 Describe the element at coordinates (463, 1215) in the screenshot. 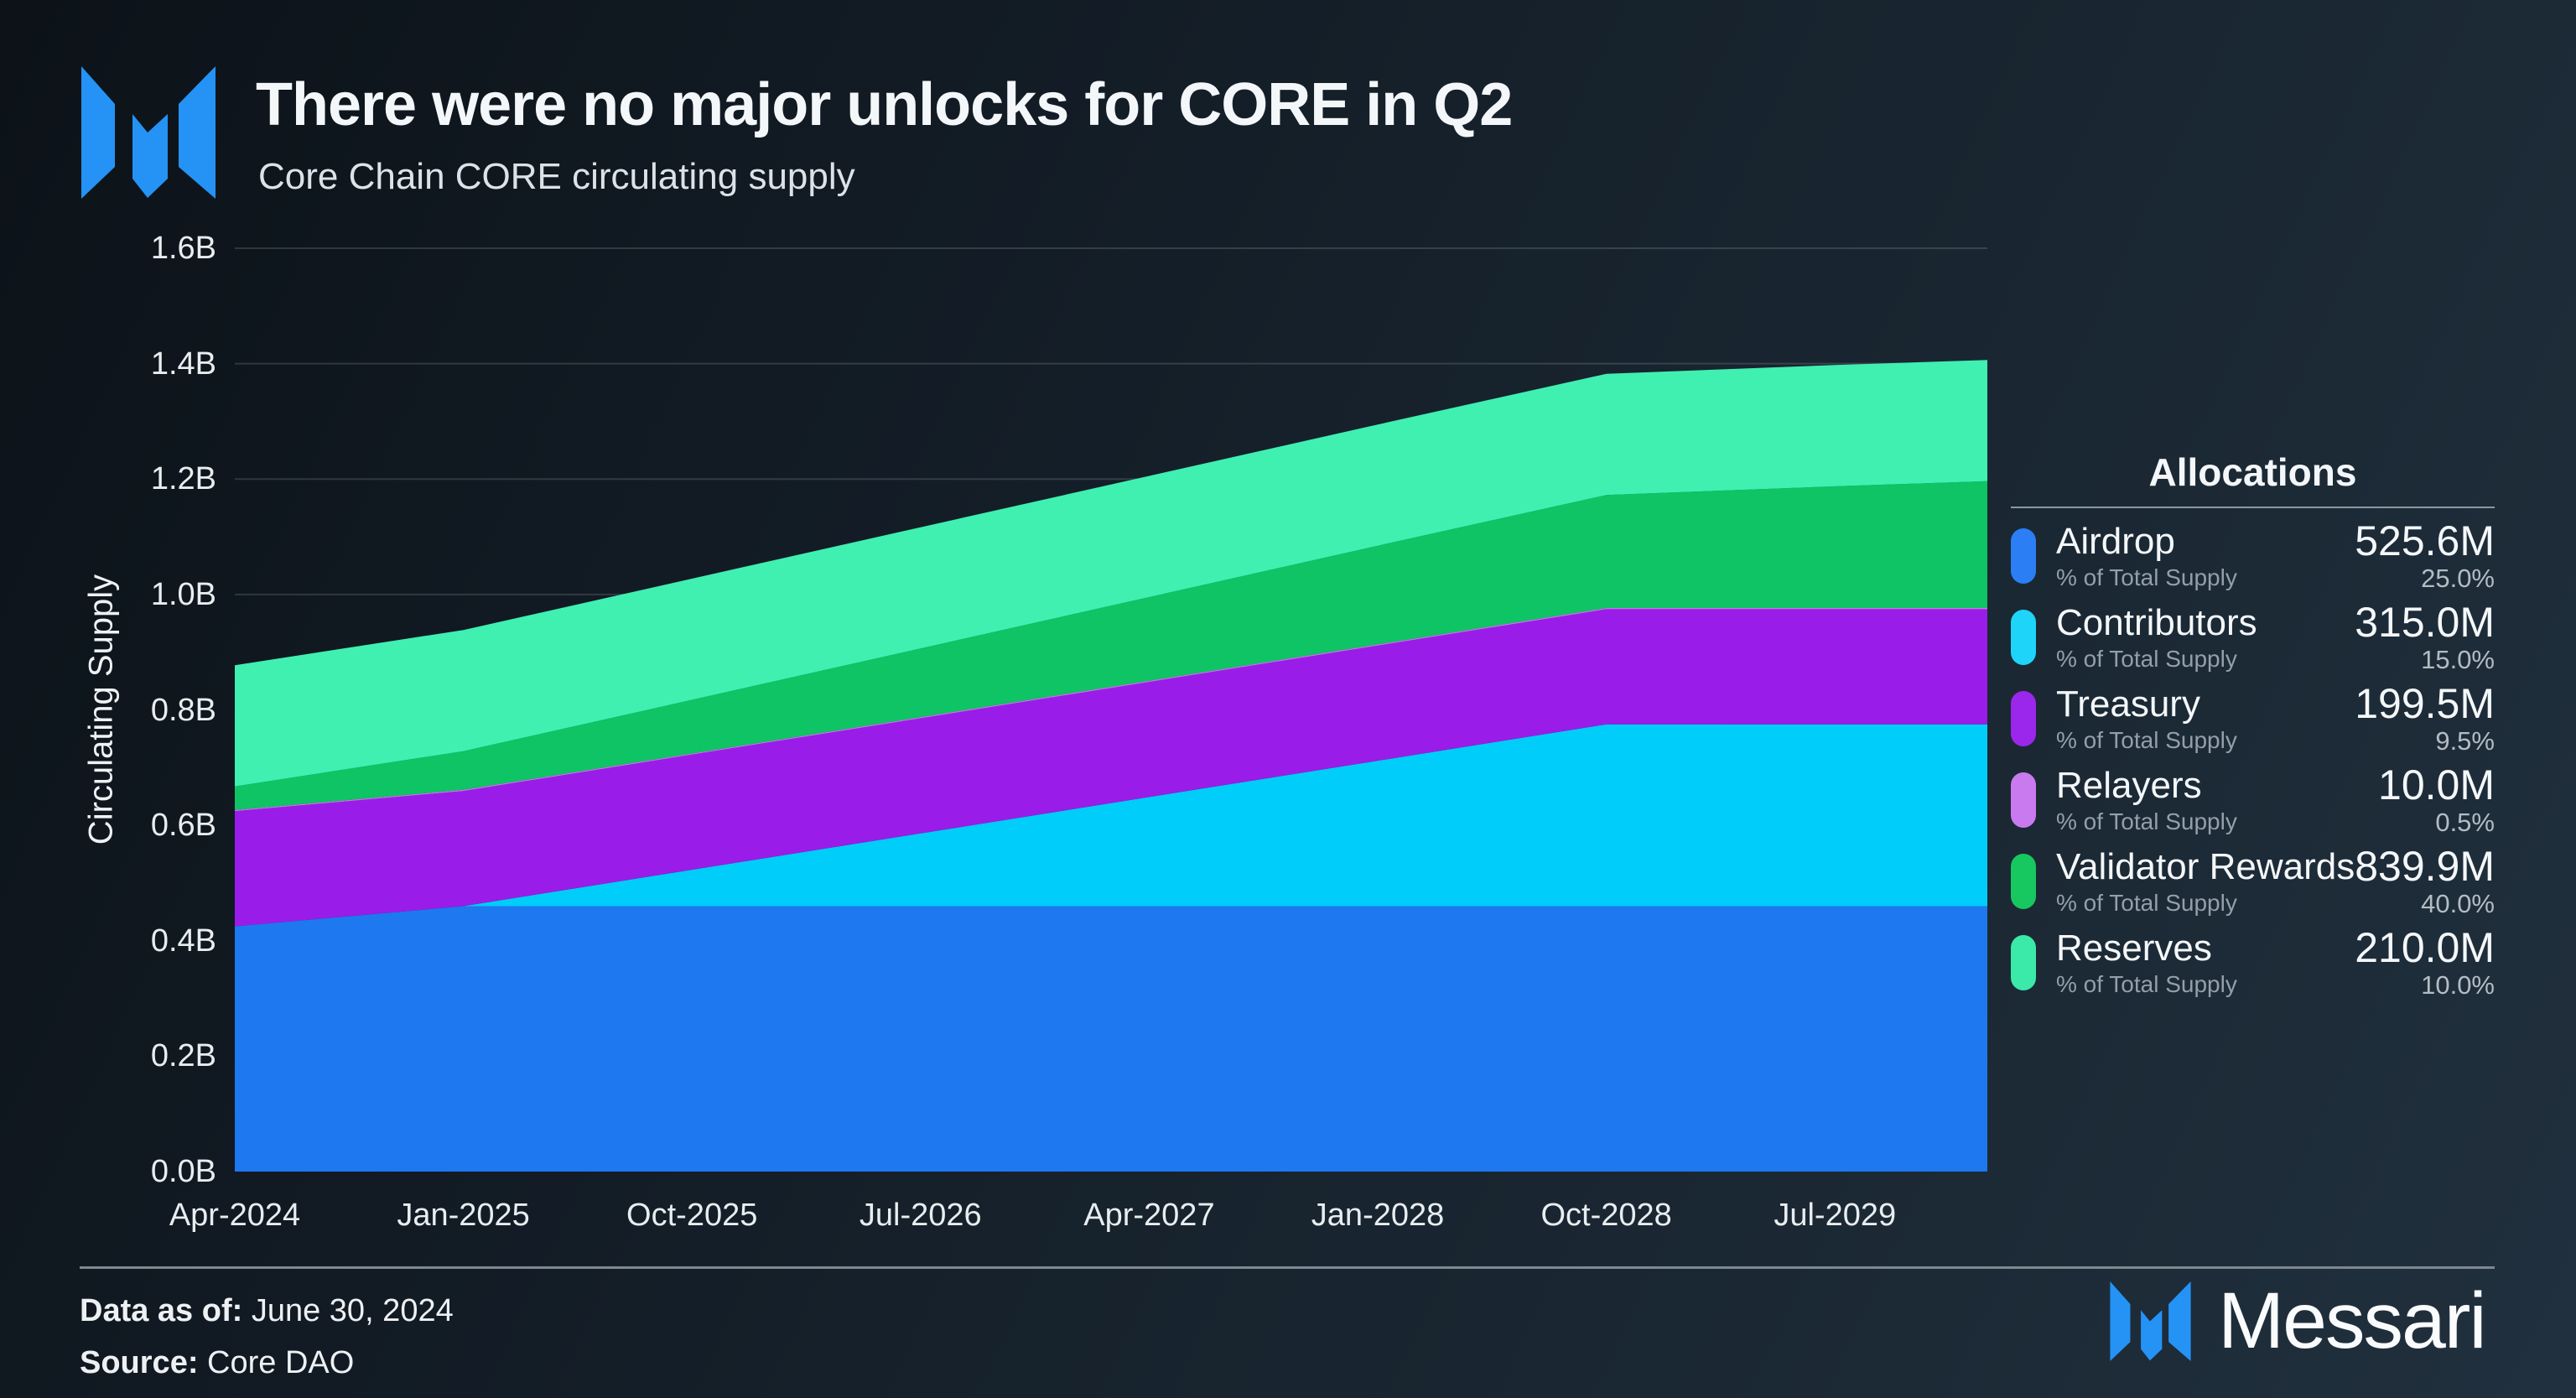

I see `x-tick-label: Jan-2025` at that location.